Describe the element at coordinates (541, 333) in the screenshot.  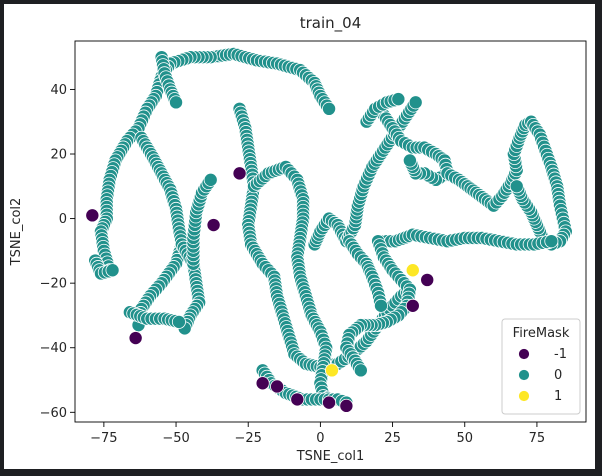
I see `legend-title: FireMask` at that location.